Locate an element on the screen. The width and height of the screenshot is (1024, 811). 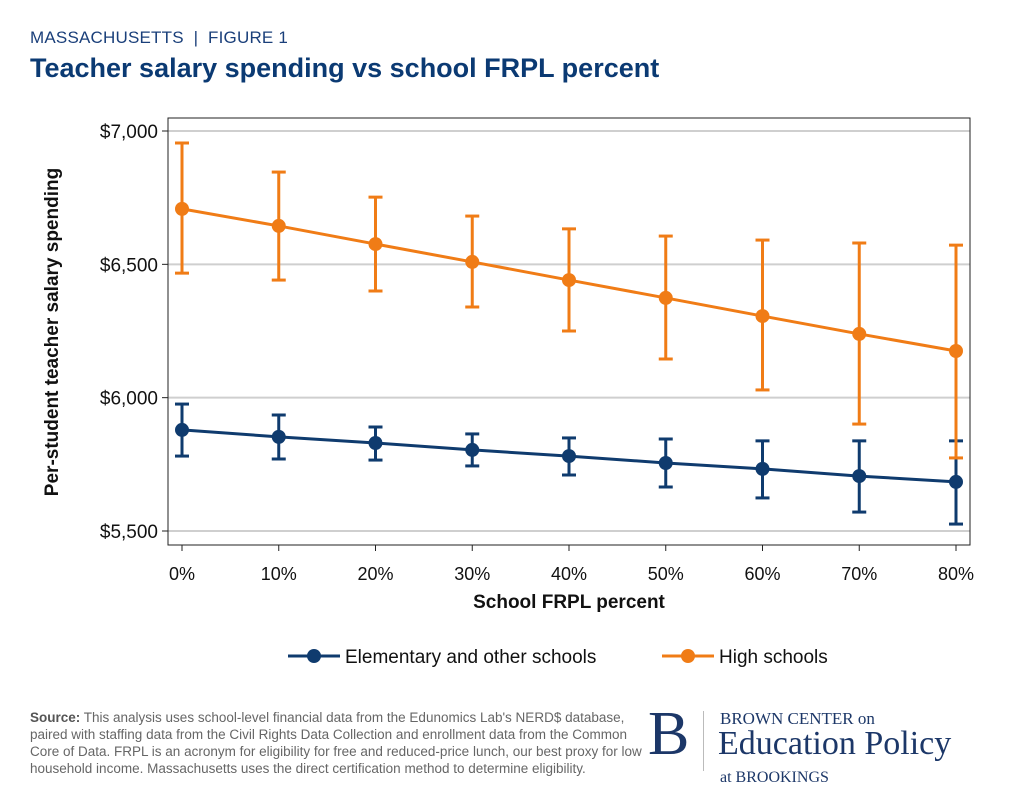
legend: Elementary and other schools High schools is located at coordinates (558, 657).